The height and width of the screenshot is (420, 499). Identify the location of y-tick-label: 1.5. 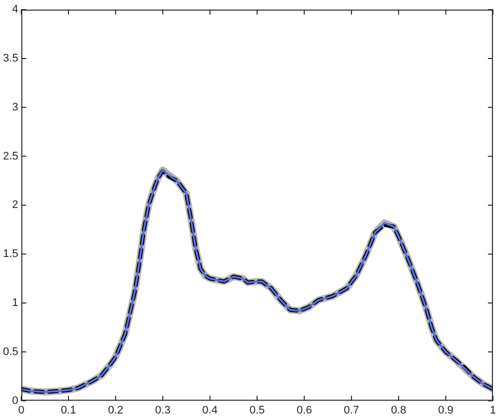
(10, 254).